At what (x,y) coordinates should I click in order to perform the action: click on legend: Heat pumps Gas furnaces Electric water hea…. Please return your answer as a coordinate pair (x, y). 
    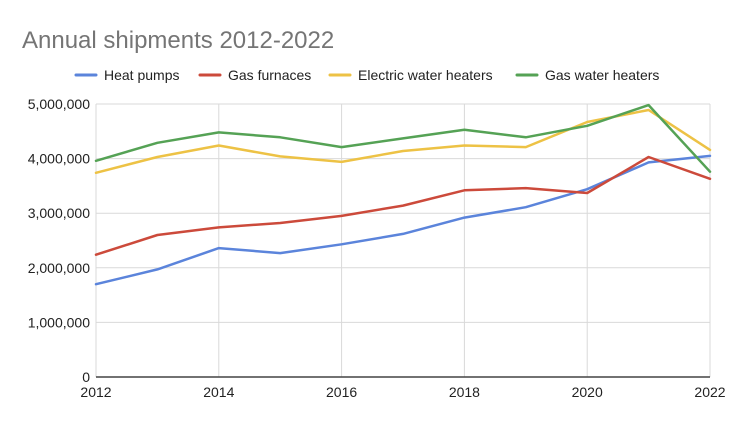
    Looking at the image, I should click on (366, 75).